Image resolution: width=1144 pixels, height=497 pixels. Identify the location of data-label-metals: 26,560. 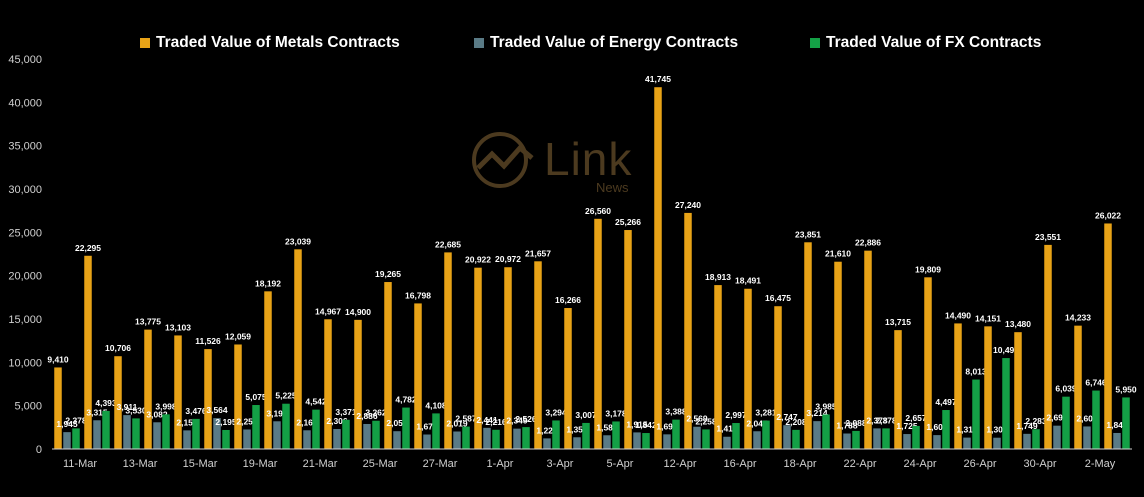
(598, 211).